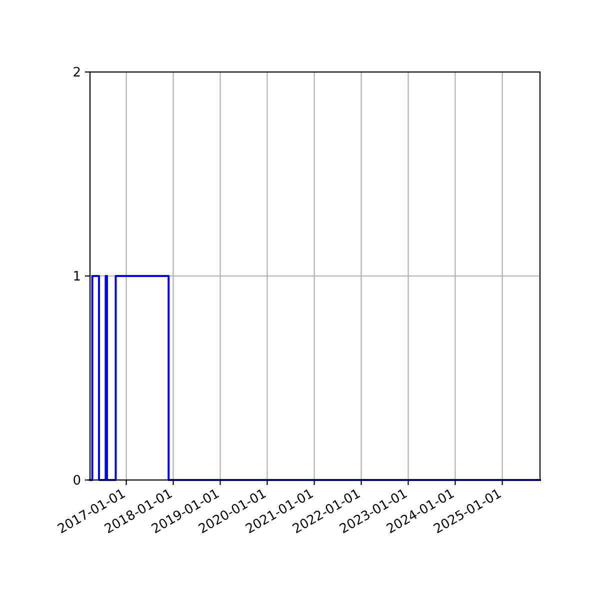 This screenshot has width=600, height=600. I want to click on y-tick-label: 1, so click(76, 277).